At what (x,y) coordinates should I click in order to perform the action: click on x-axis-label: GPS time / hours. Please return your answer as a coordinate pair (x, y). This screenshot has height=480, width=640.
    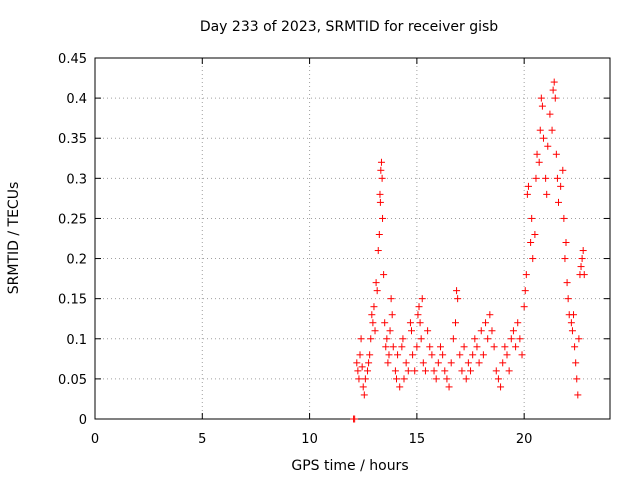
    Looking at the image, I should click on (349, 466).